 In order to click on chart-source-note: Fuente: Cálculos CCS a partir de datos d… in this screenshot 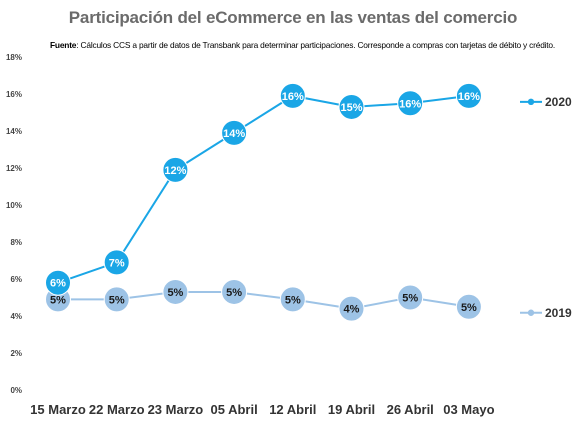, I will do `click(315, 45)`.